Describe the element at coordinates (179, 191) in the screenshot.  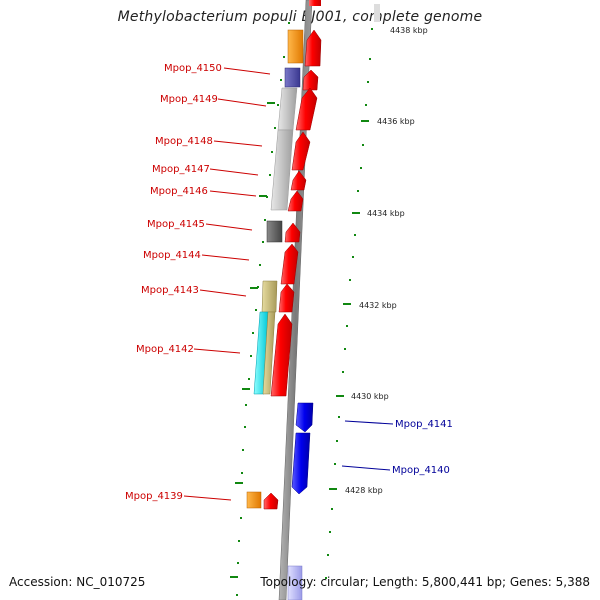
I see `gene-label-mpop-4146: Mpop_4146` at that location.